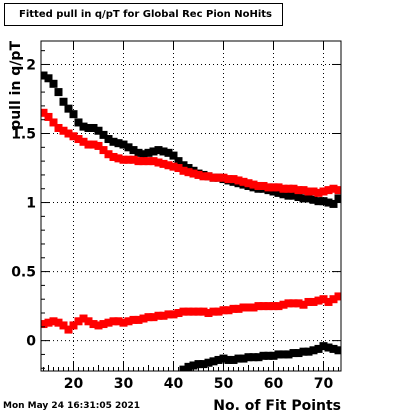 This screenshot has width=400, height=414. Describe the element at coordinates (31, 65) in the screenshot. I see `y-tick-label: 2` at that location.